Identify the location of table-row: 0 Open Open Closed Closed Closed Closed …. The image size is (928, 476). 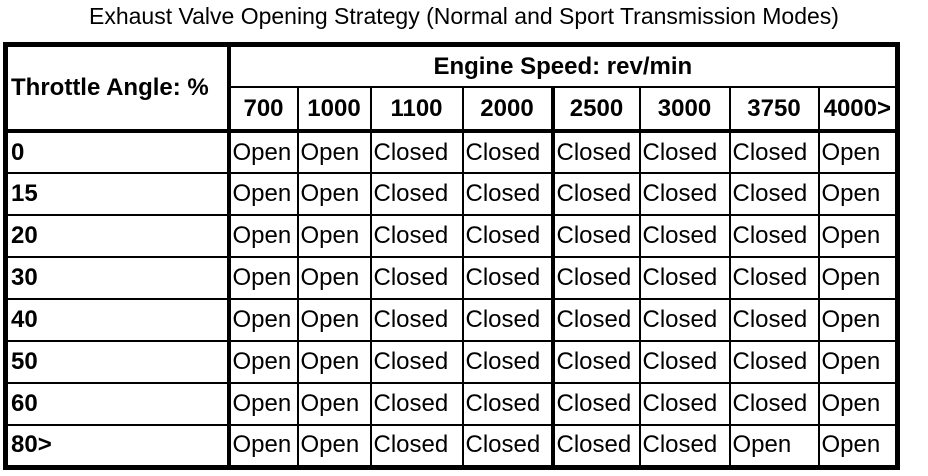
(451, 152).